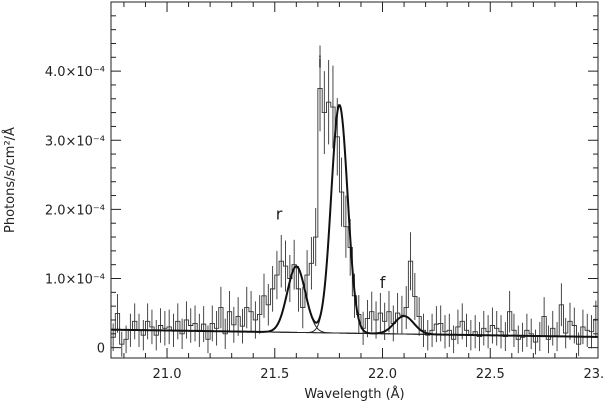 This screenshot has width=603, height=404. What do you see at coordinates (593, 374) in the screenshot?
I see `x-tick-label: 23.0` at bounding box center [593, 374].